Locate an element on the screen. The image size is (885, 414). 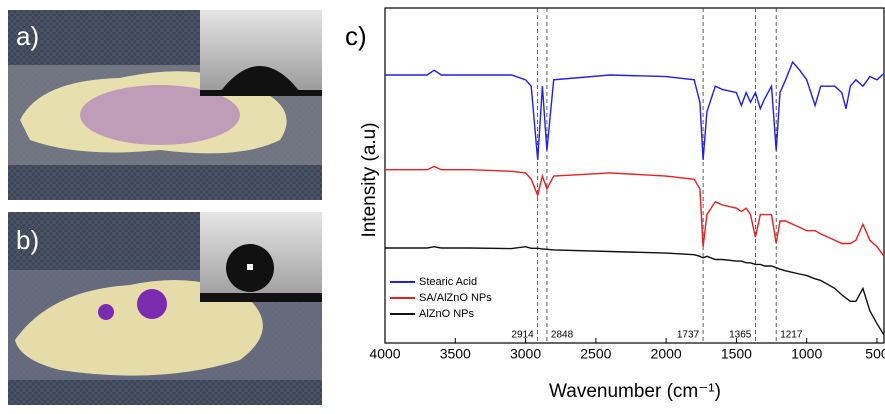
x-tick-label: 1000 is located at coordinates (806, 354).